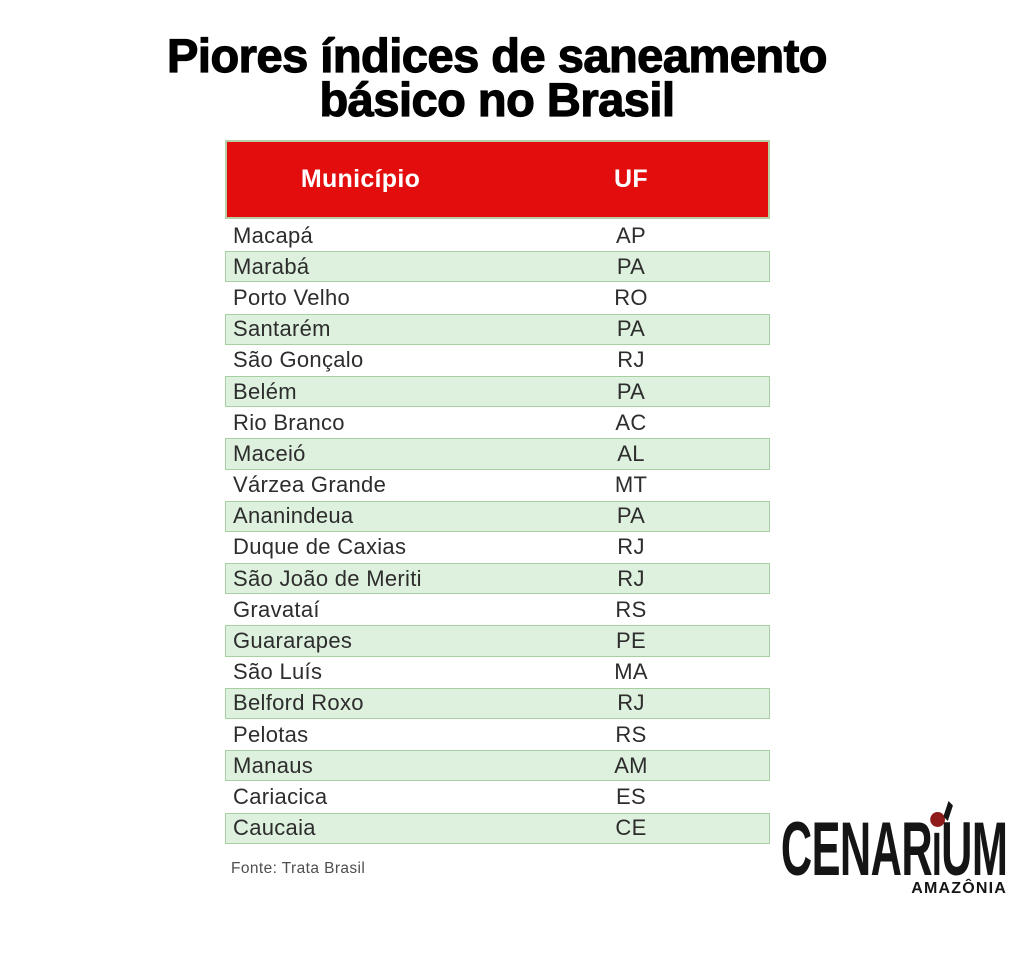 Image resolution: width=1024 pixels, height=953 pixels. I want to click on cell-municipio: Marabá, so click(271, 266).